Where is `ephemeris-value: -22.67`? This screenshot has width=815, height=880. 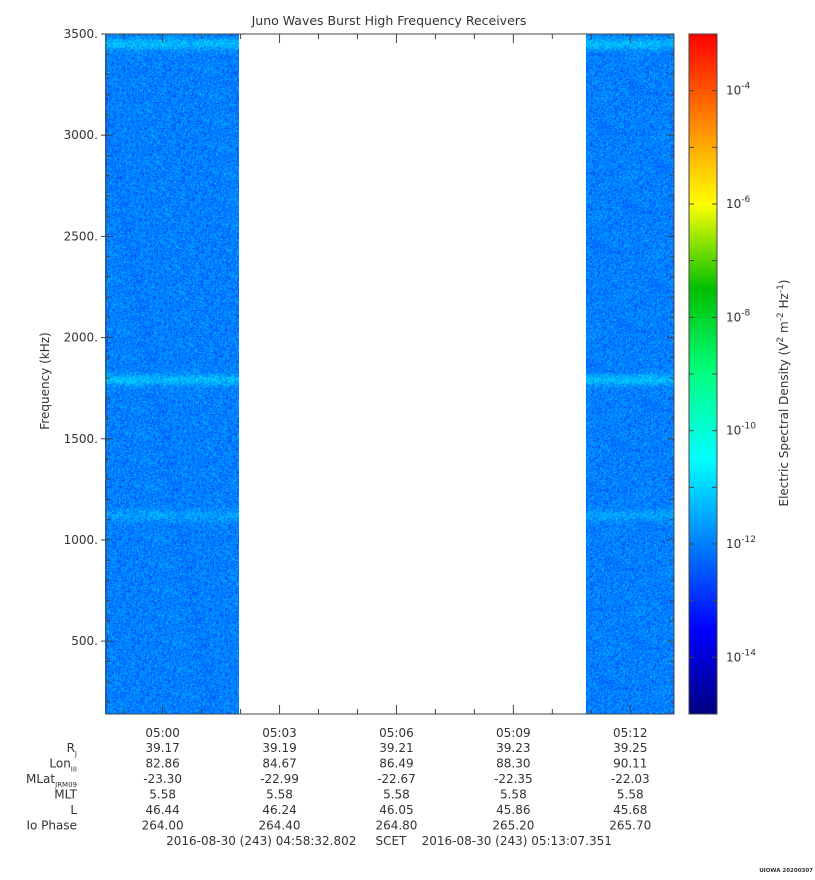 ephemeris-value: -22.67 is located at coordinates (396, 779).